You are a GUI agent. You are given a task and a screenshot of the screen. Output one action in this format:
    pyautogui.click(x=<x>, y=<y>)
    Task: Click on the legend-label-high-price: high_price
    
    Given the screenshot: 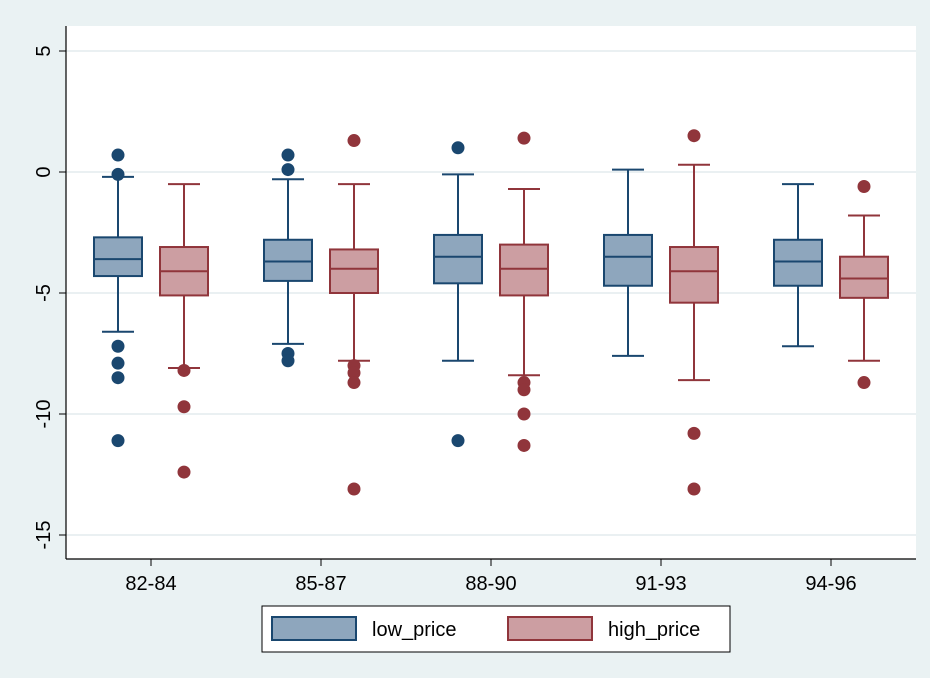 What is the action you would take?
    pyautogui.click(x=654, y=630)
    